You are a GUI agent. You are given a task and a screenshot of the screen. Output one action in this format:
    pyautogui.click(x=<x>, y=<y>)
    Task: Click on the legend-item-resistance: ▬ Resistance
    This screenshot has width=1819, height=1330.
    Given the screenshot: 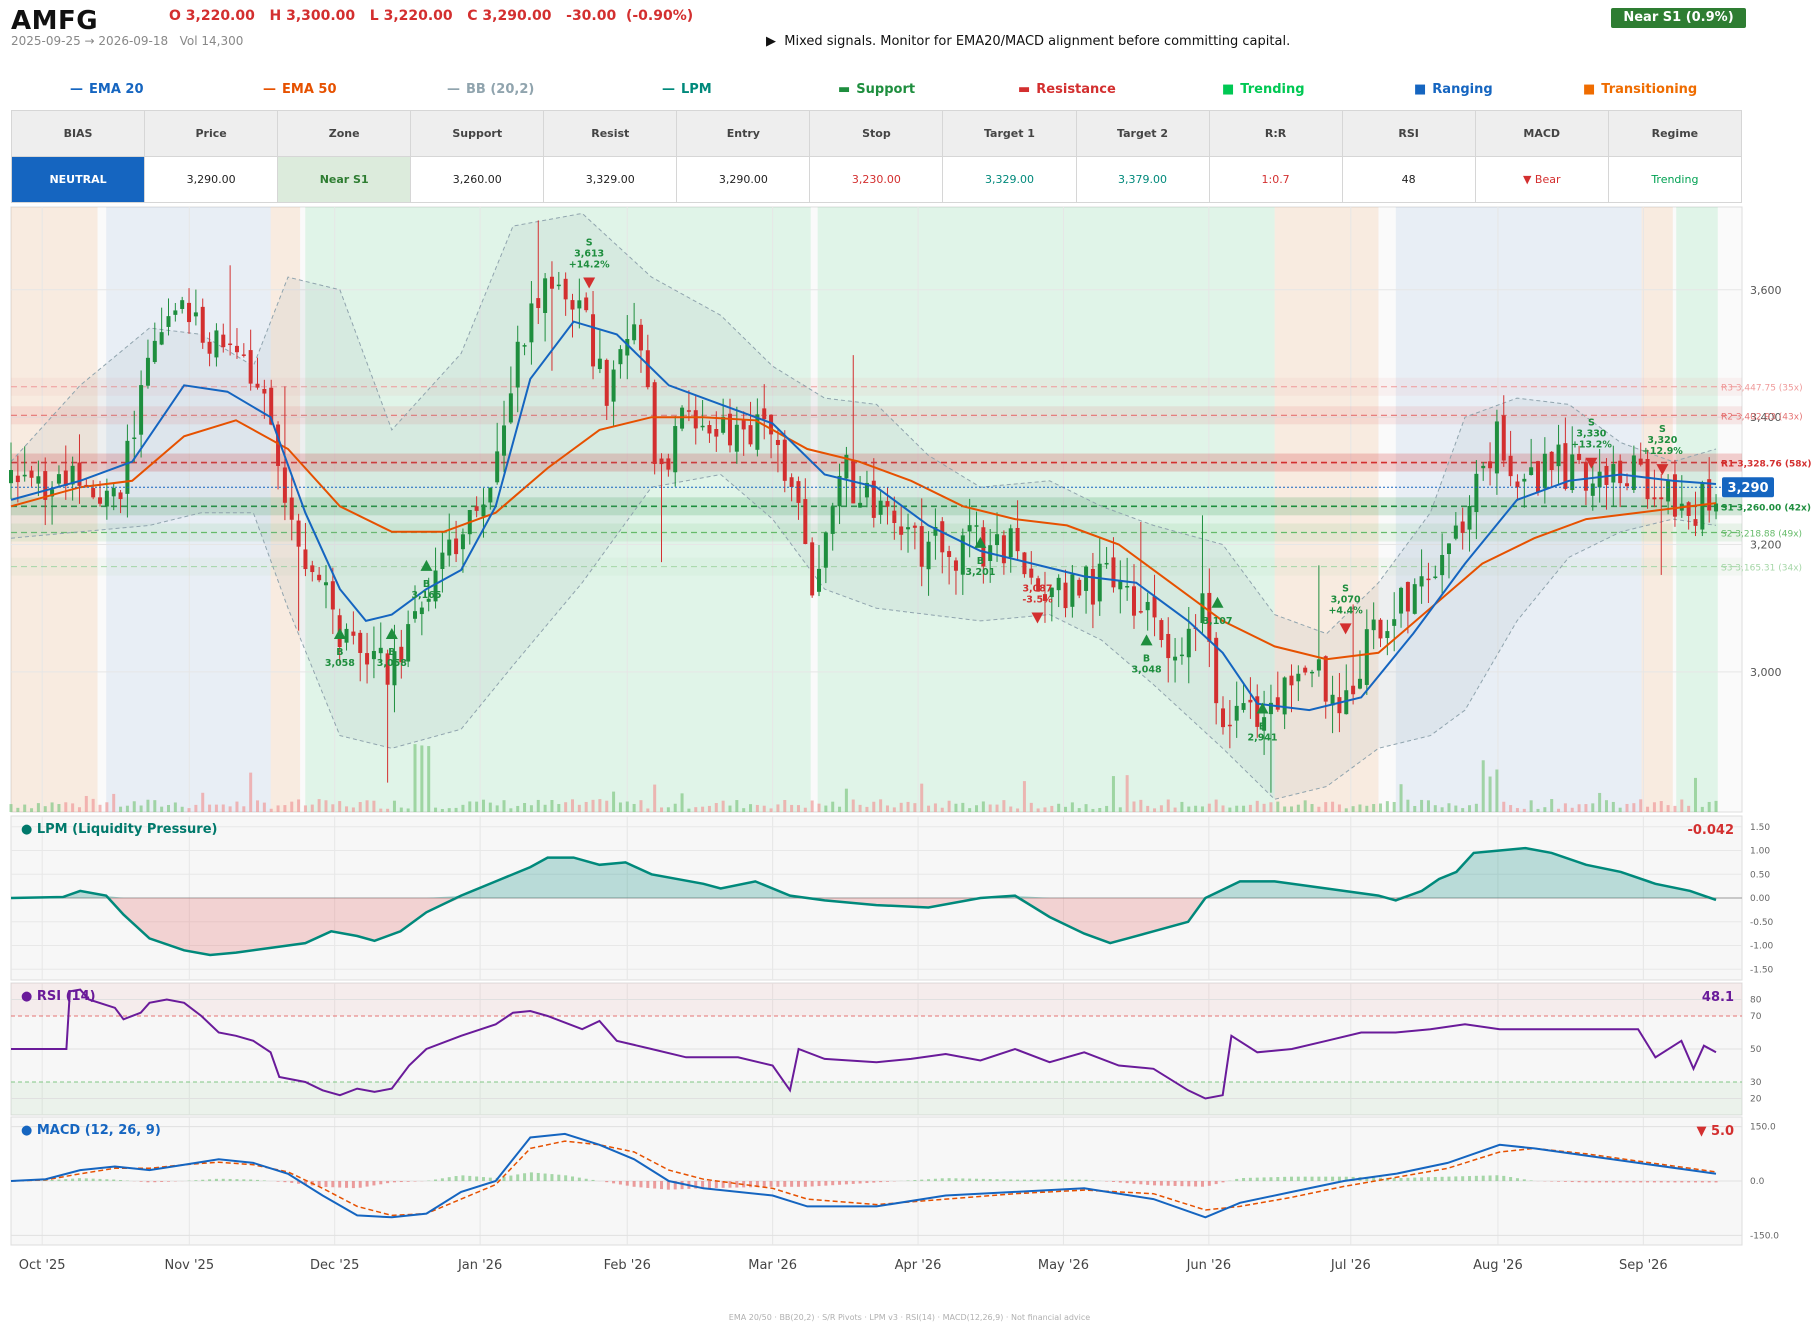 What is the action you would take?
    pyautogui.click(x=1067, y=89)
    